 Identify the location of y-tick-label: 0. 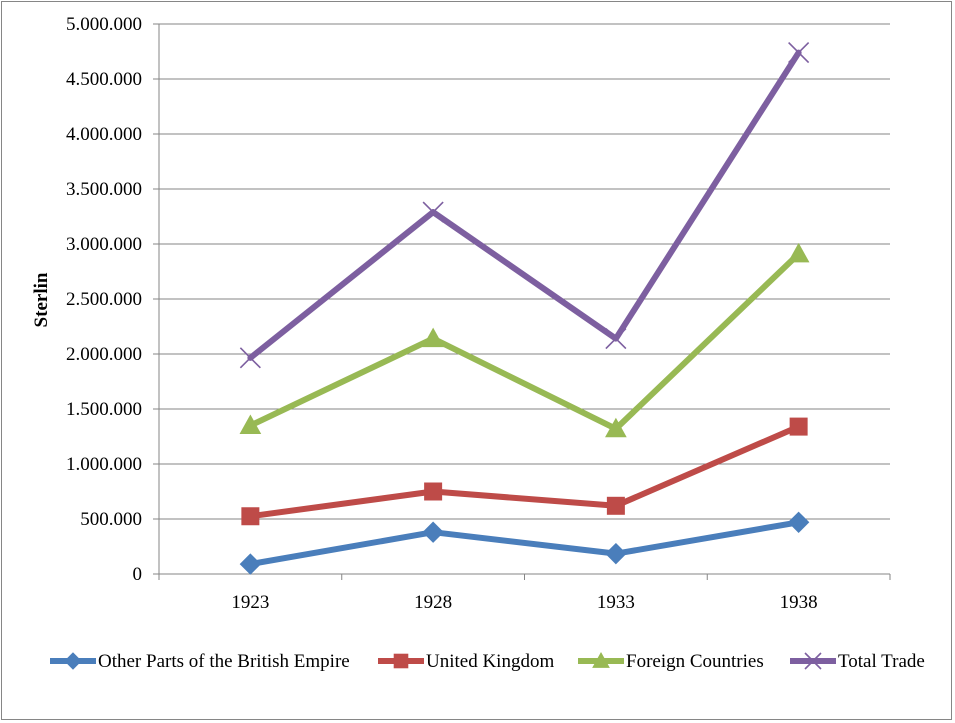
(138, 574).